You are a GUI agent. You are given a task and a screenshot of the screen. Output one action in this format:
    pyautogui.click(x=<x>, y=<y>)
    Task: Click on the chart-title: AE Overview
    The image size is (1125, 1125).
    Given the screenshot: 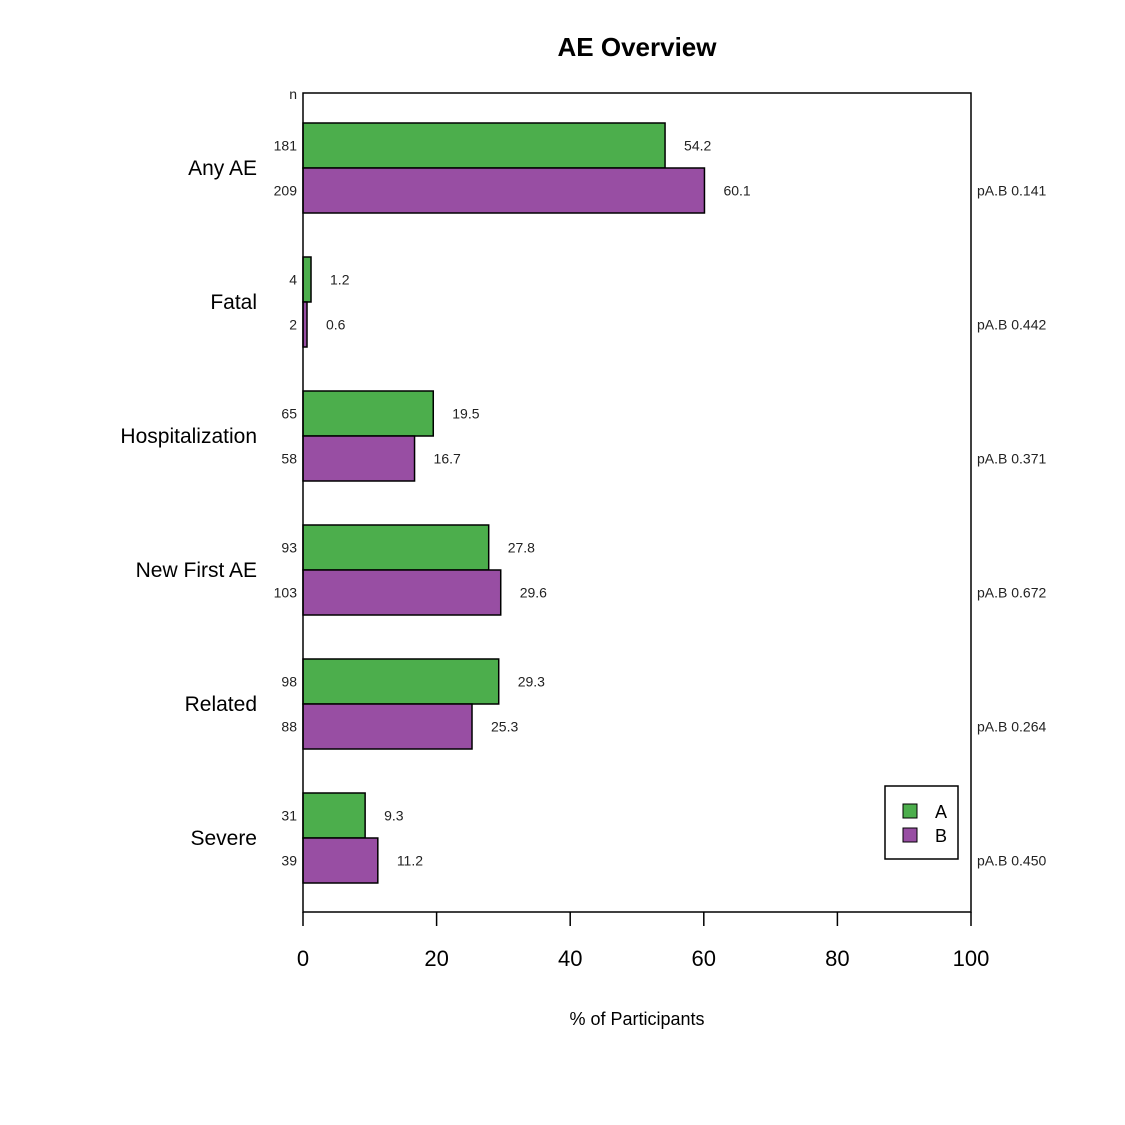 What is the action you would take?
    pyautogui.click(x=638, y=47)
    